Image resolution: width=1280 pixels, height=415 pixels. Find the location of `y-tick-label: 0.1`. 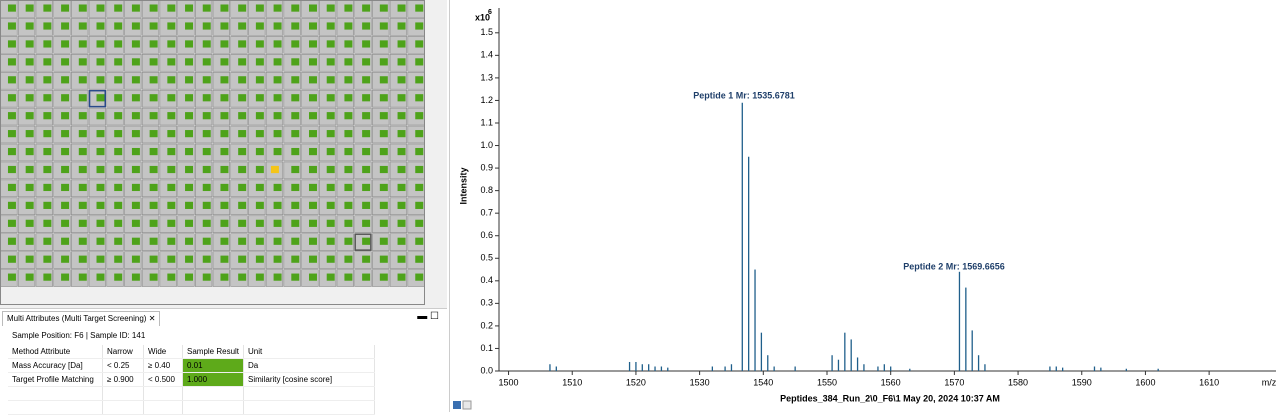

y-tick-label: 0.1 is located at coordinates (486, 348).